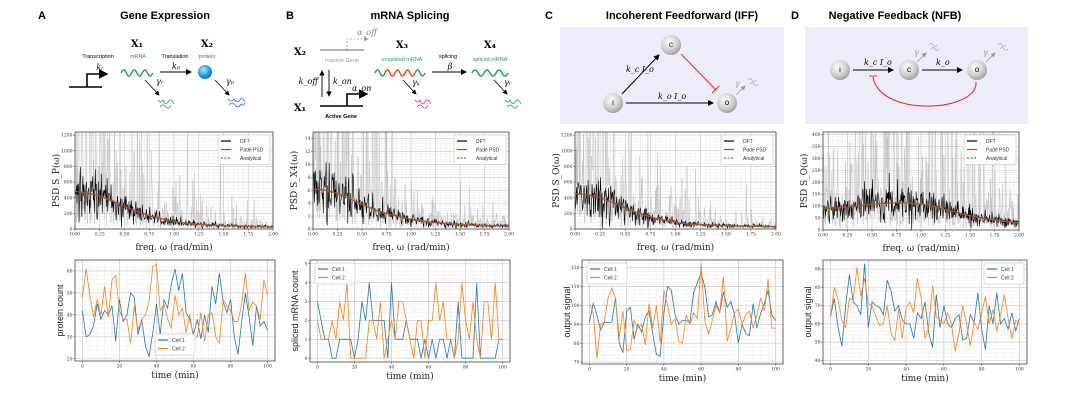 The width and height of the screenshot is (1080, 405). I want to click on rate-k-on: k_on, so click(342, 81).